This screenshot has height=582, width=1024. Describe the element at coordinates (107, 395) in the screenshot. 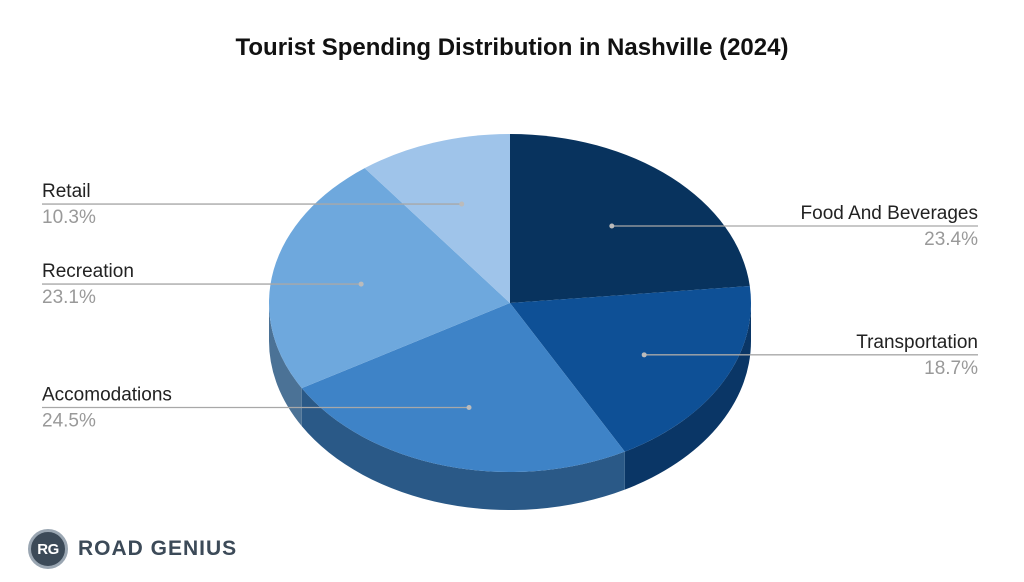

I see `slice-label-2: Accomodations` at that location.